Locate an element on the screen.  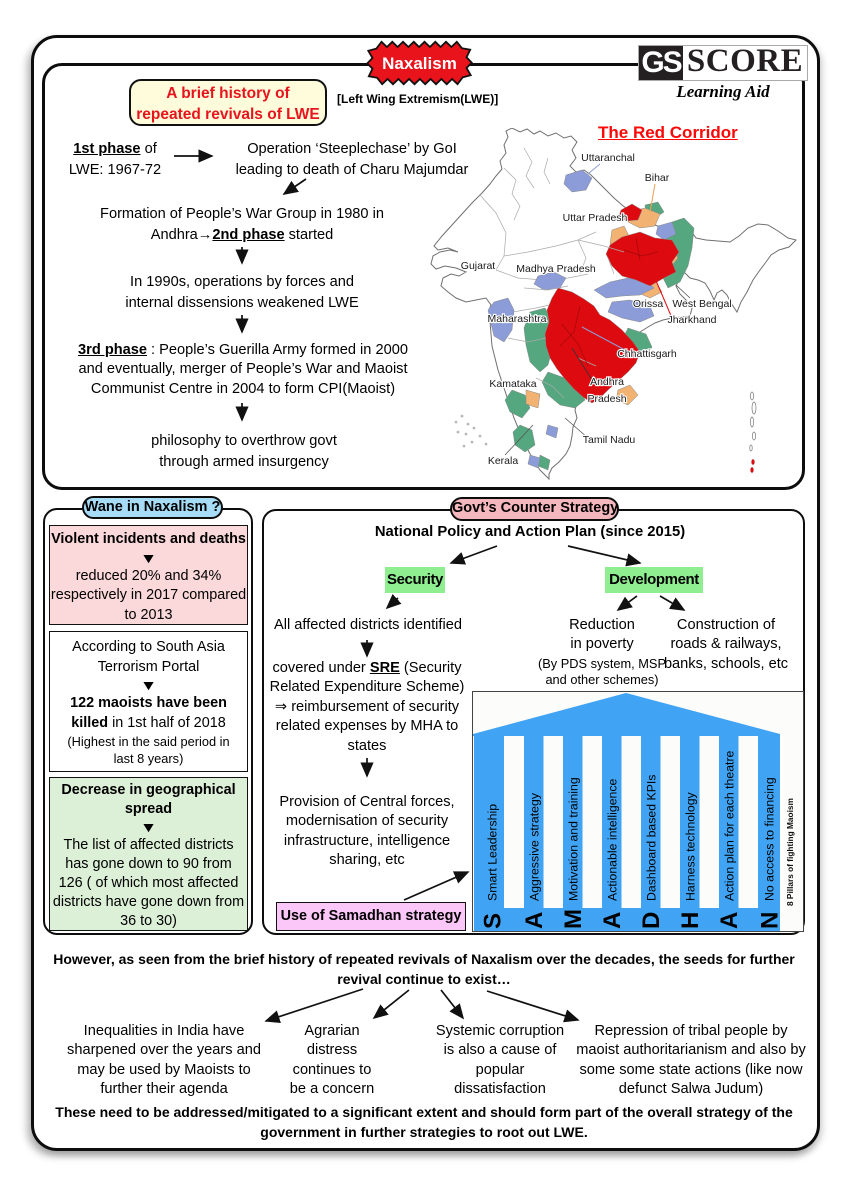
svg-text: Actionable intelligence is located at coordinates (612, 839).